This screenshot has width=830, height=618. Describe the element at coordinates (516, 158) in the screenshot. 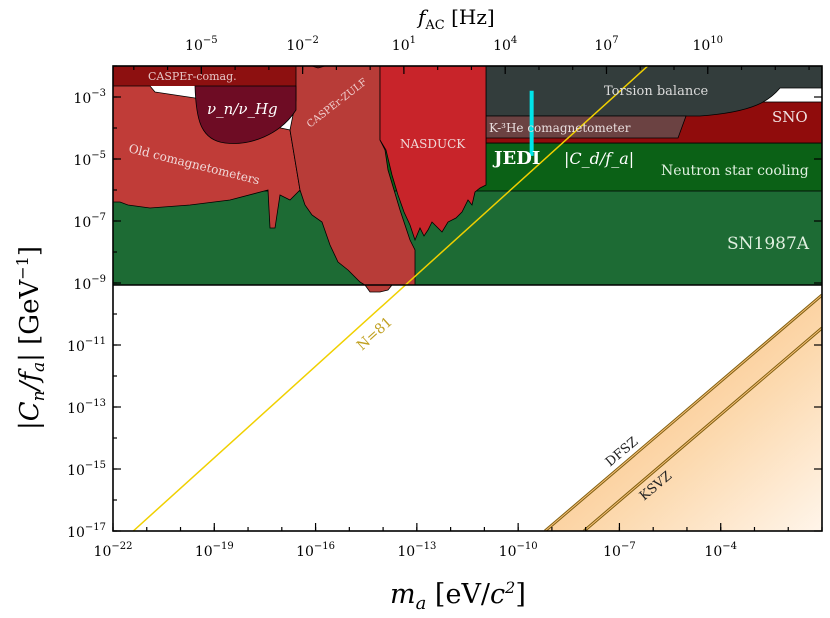

I see `label-jedi: JEDI` at that location.